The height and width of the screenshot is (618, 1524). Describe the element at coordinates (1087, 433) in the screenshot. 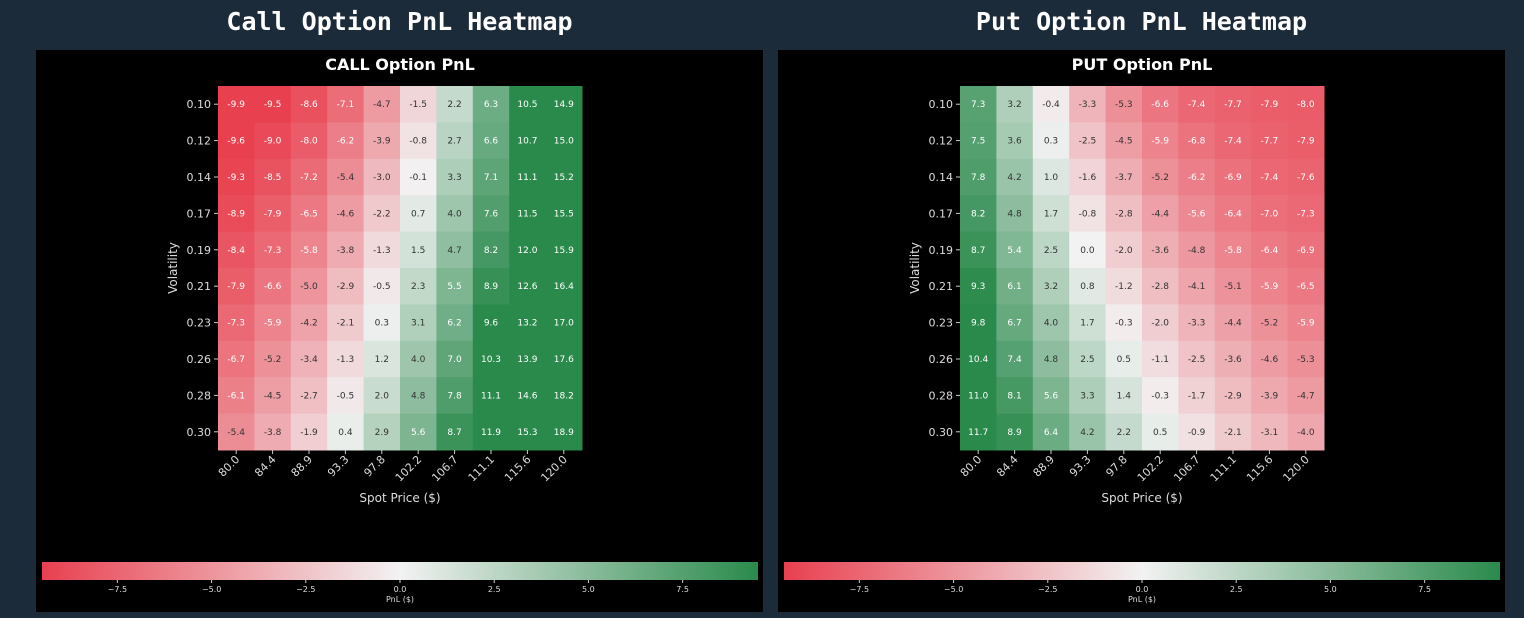

I see `put-cell-value-label: 4.2` at that location.